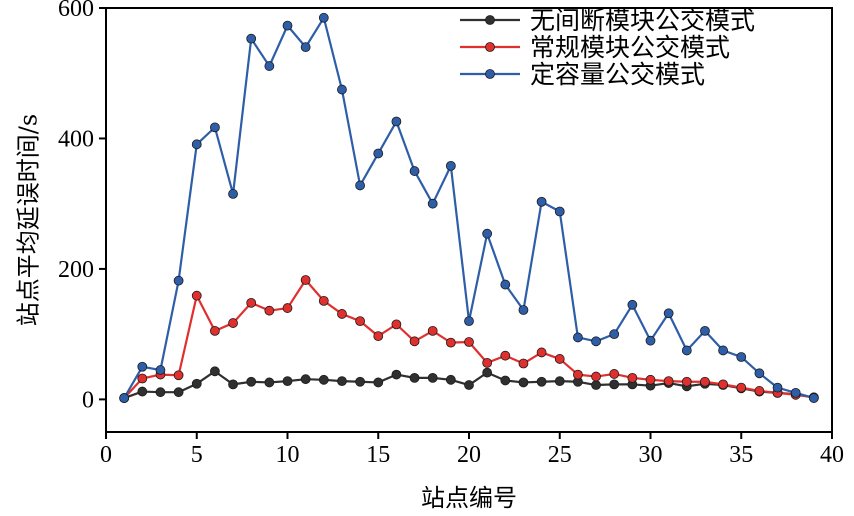 The height and width of the screenshot is (516, 854). What do you see at coordinates (378, 455) in the screenshot?
I see `x-tick-label: 15` at bounding box center [378, 455].